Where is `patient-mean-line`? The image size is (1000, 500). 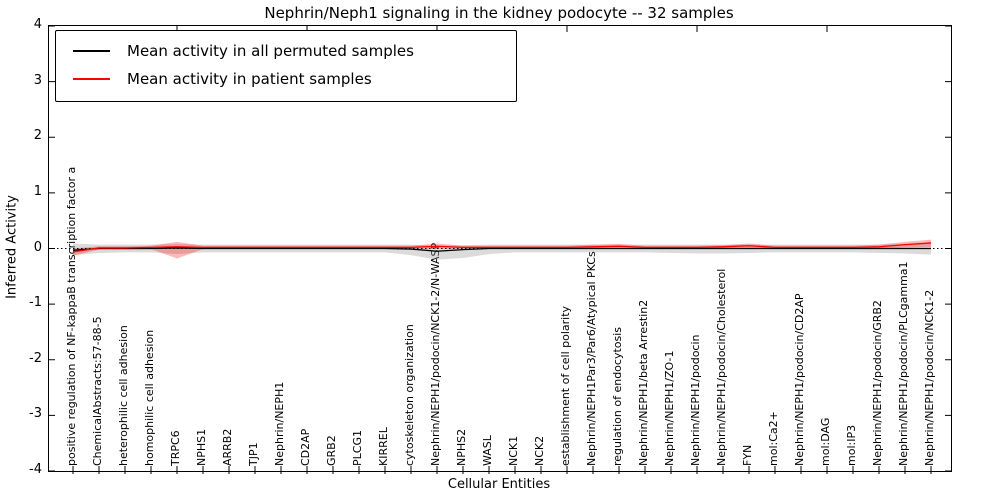
patient-mean-line is located at coordinates (502, 247).